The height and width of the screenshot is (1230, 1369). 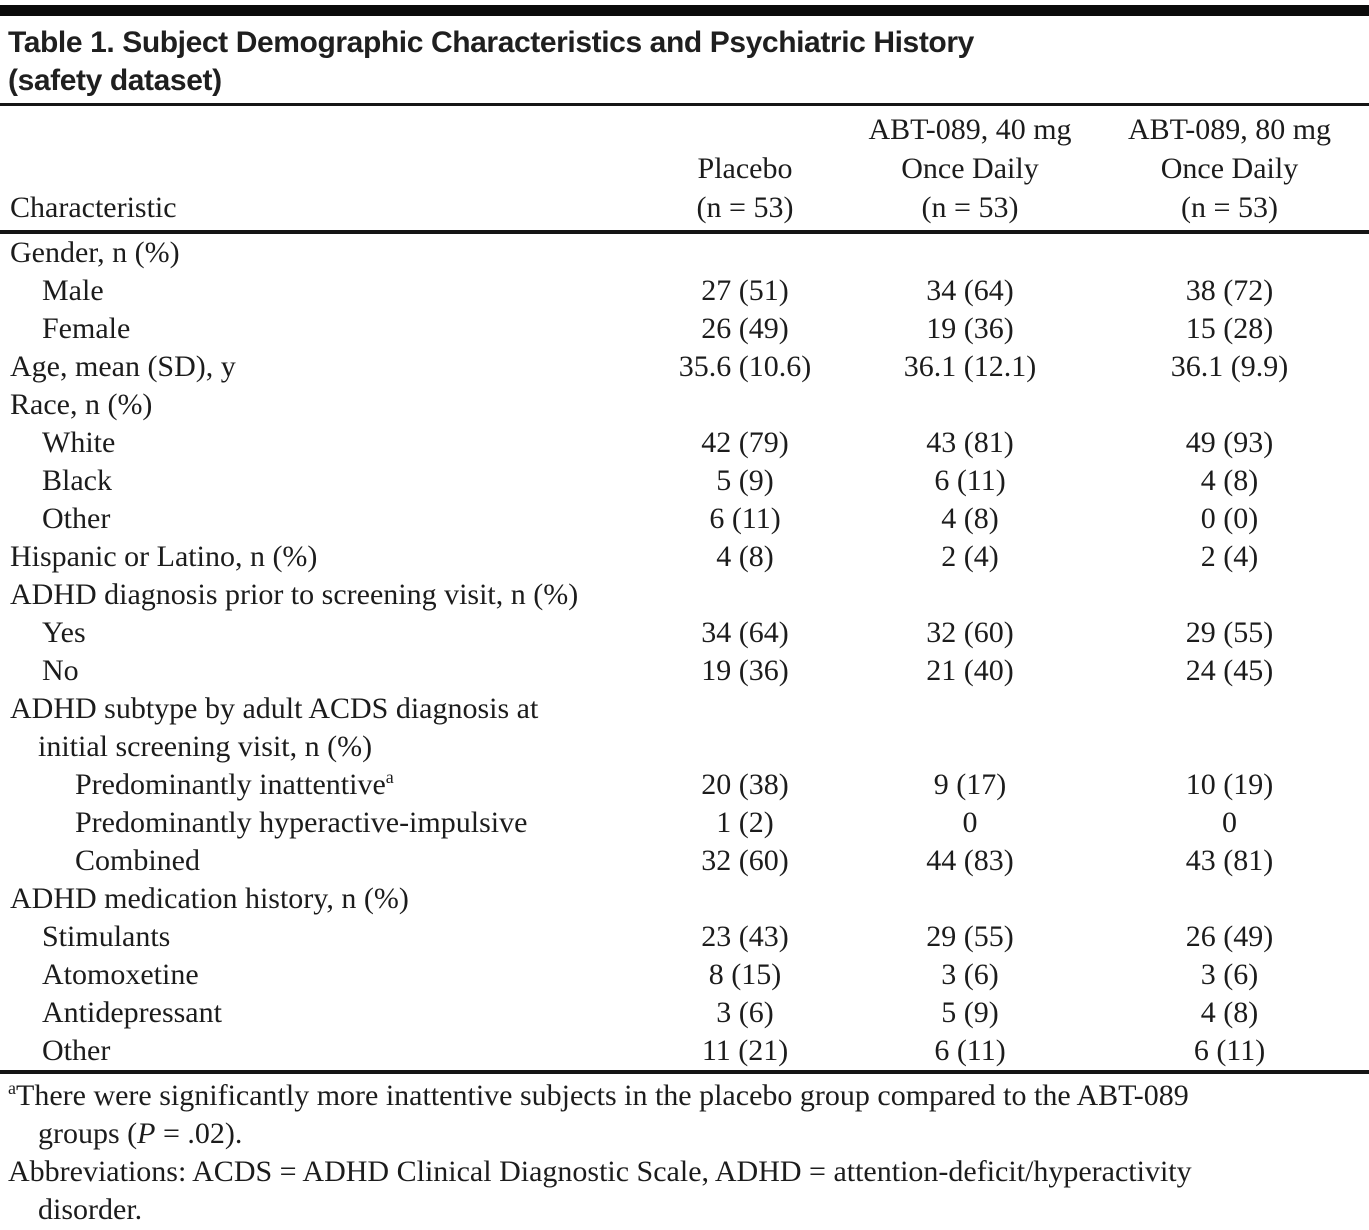 What do you see at coordinates (684, 481) in the screenshot?
I see `table-row: Black 5 (9) 6 (11) 4 (8)` at bounding box center [684, 481].